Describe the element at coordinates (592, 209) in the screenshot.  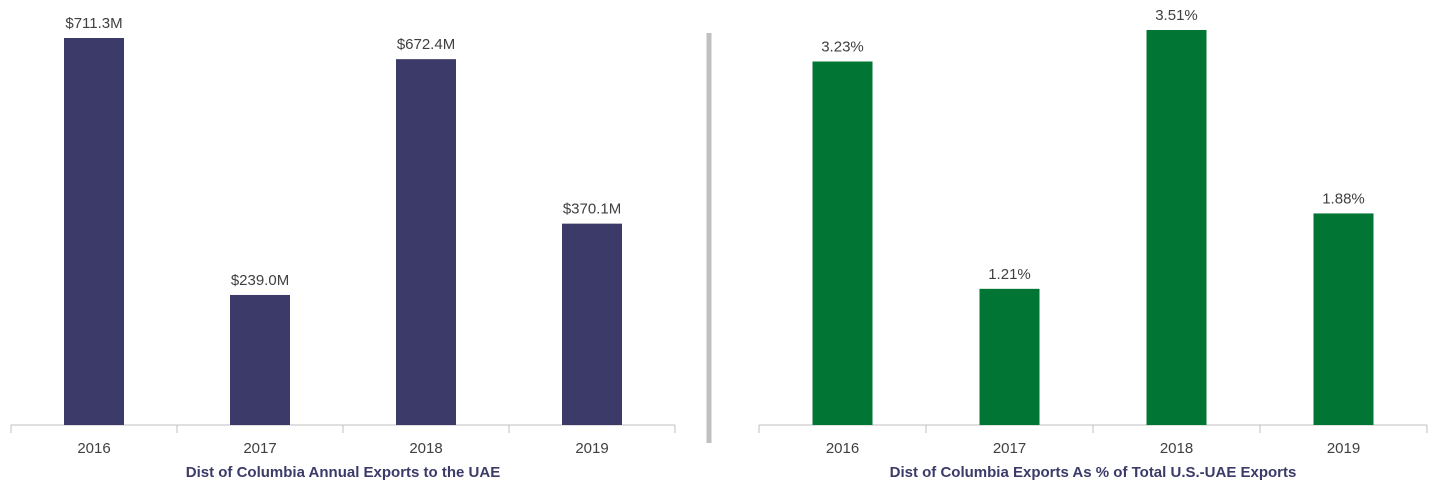
I see `value-label: $370.1M` at that location.